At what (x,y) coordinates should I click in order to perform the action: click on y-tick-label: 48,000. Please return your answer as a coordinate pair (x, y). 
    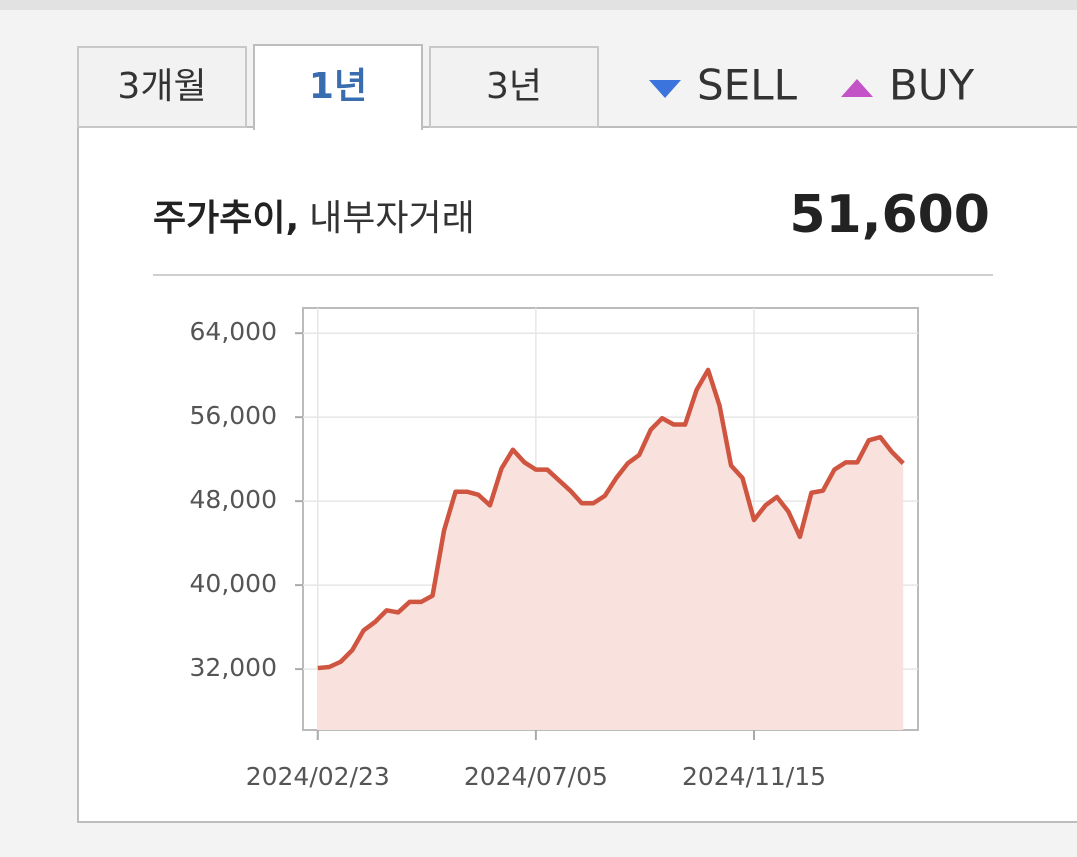
    Looking at the image, I should click on (233, 499).